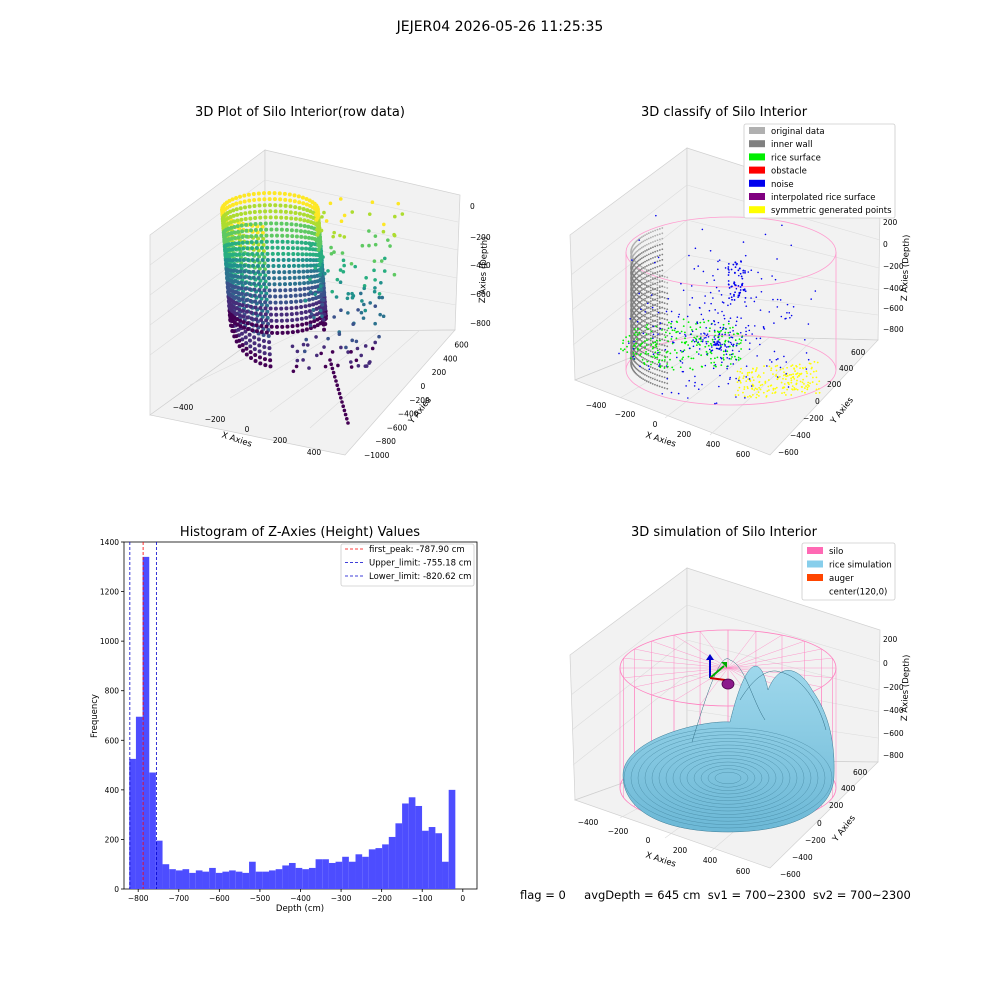  I want to click on classify-legend-swatch, so click(757, 157).